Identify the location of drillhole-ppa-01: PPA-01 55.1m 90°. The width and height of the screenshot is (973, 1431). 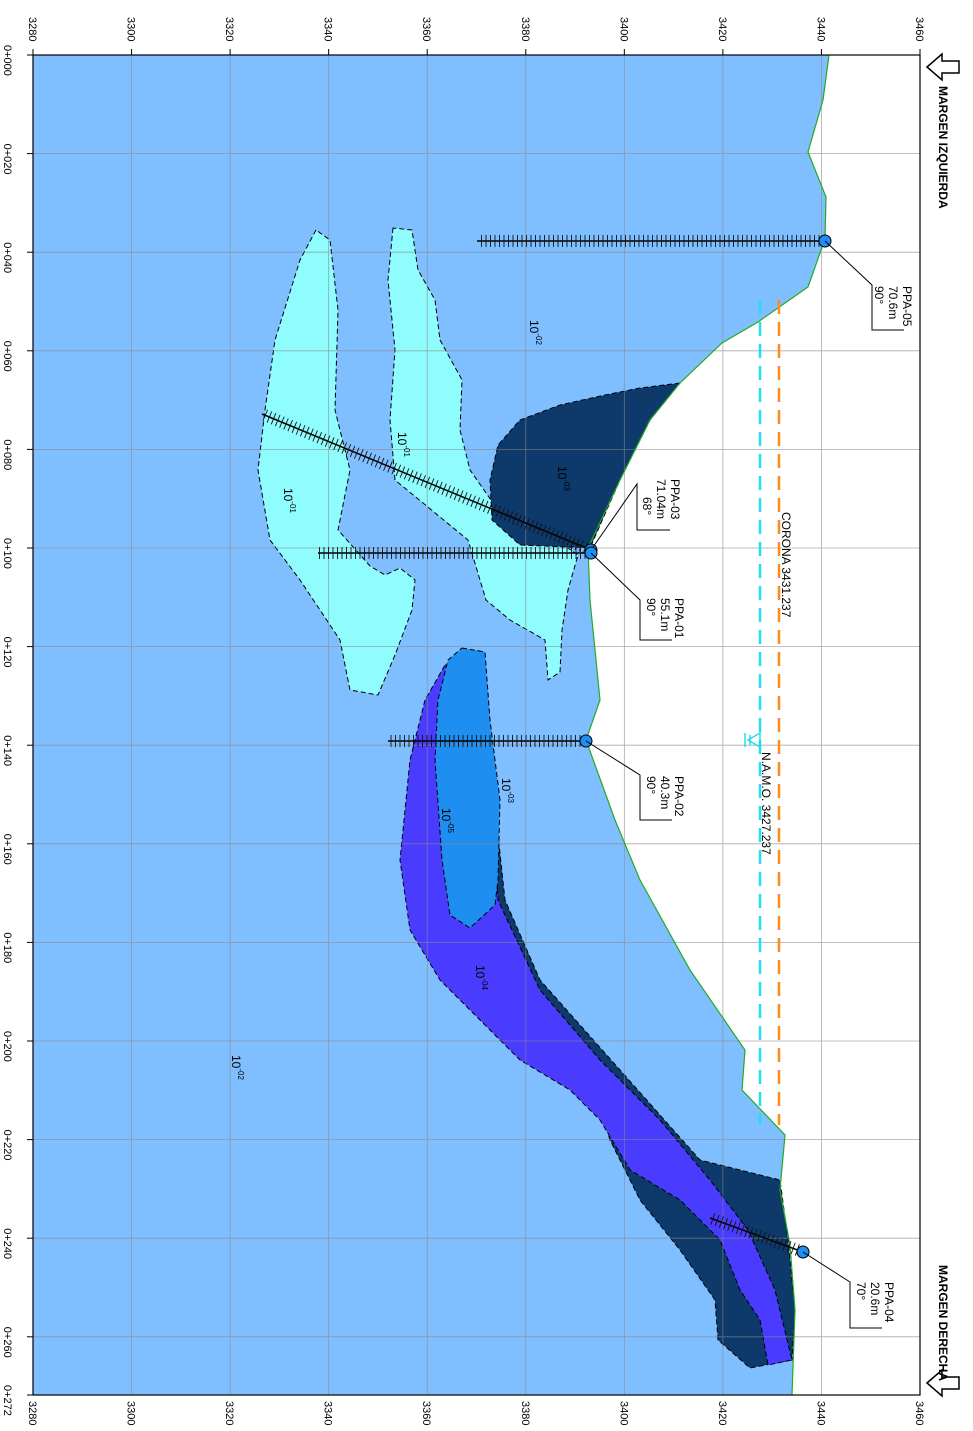
(502, 593).